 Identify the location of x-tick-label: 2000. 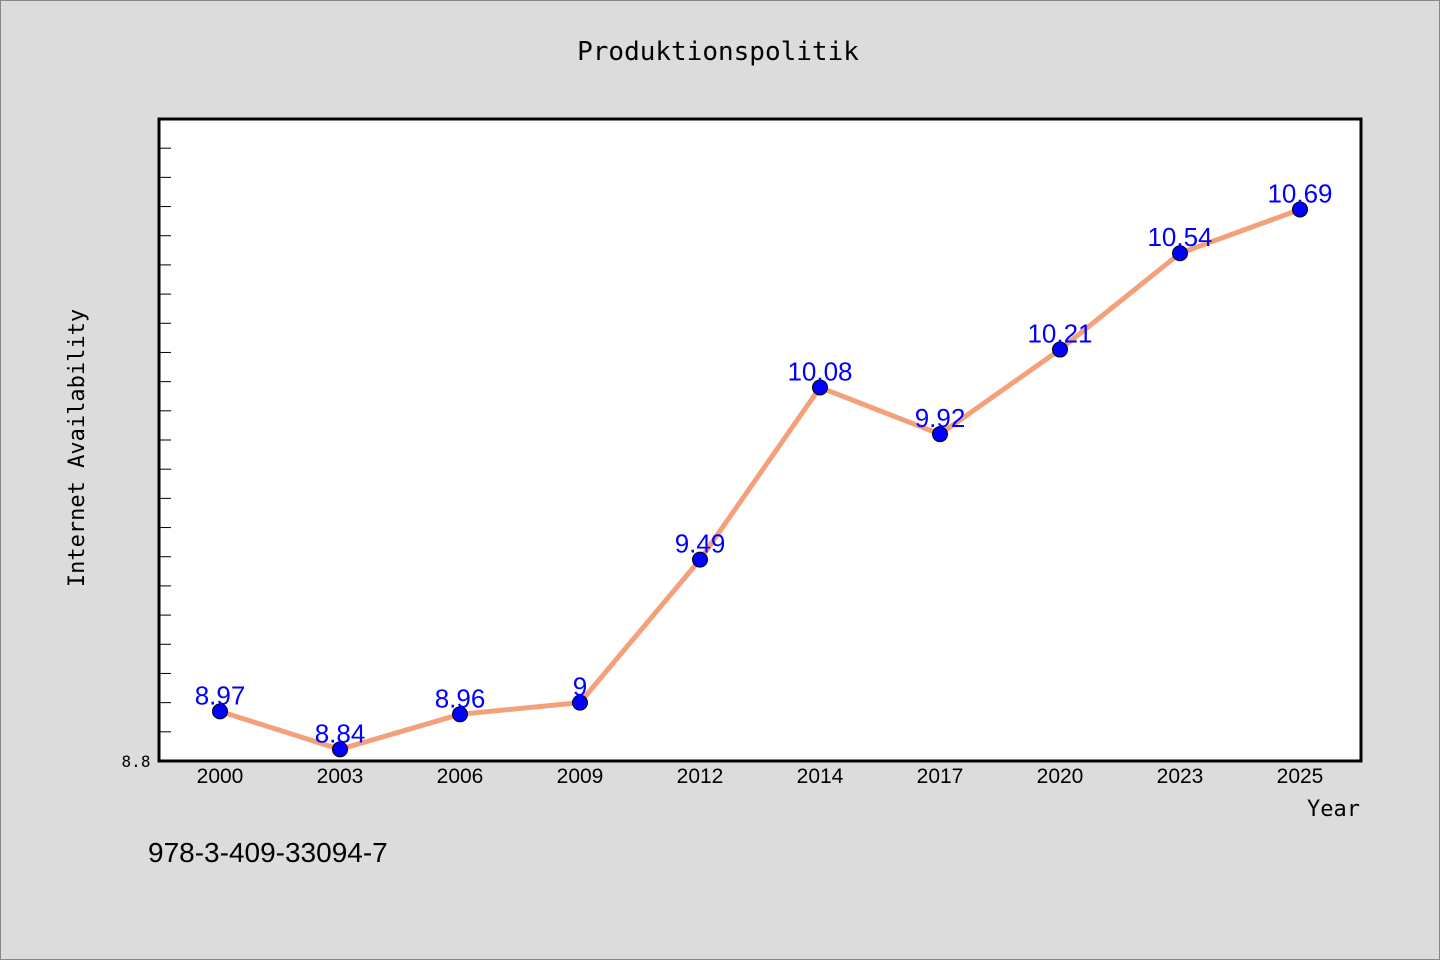
(220, 776).